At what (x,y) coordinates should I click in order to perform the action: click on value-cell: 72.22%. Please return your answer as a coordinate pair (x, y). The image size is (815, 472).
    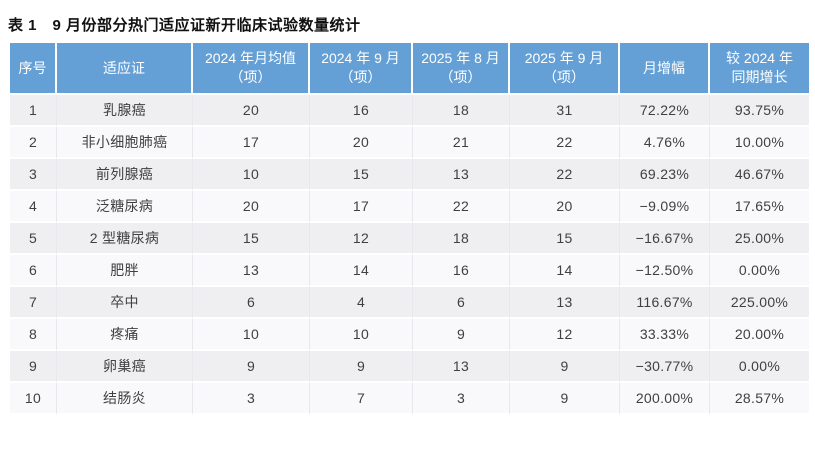
    Looking at the image, I should click on (665, 111).